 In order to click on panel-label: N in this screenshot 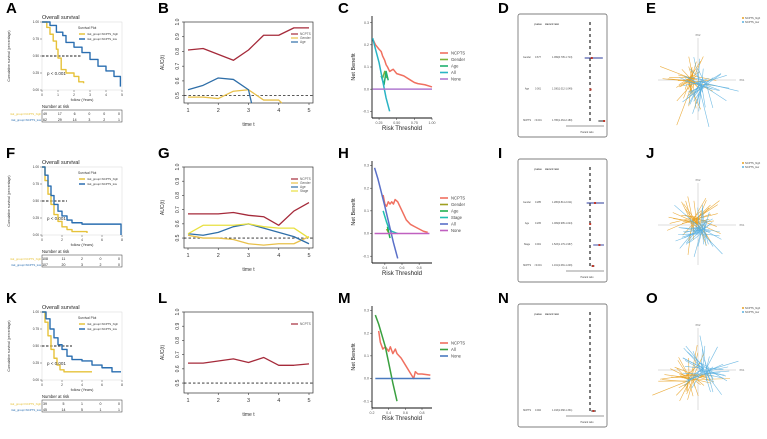, I will do `click(503, 298)`.